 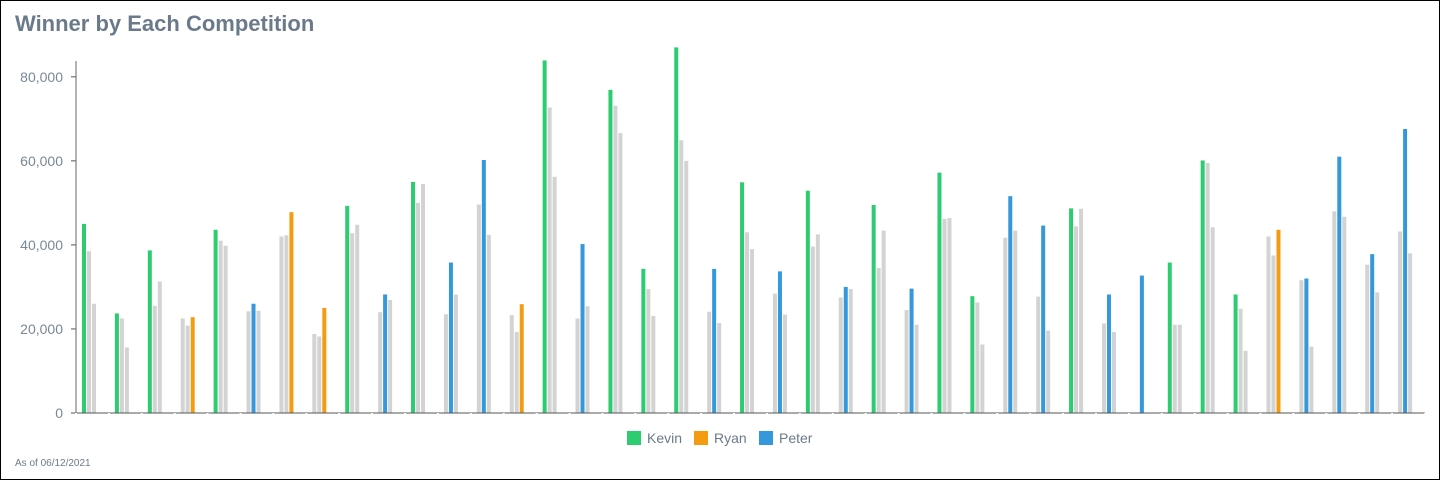 What do you see at coordinates (59, 413) in the screenshot?
I see `y-tick-label: 0` at bounding box center [59, 413].